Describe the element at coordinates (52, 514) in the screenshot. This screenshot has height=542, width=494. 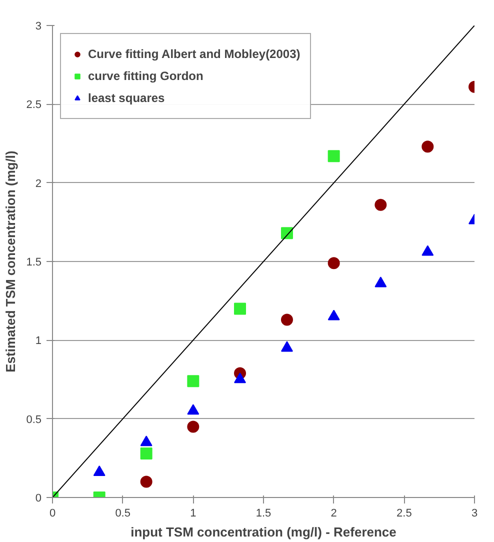
I see `x-tick-label: 0` at that location.